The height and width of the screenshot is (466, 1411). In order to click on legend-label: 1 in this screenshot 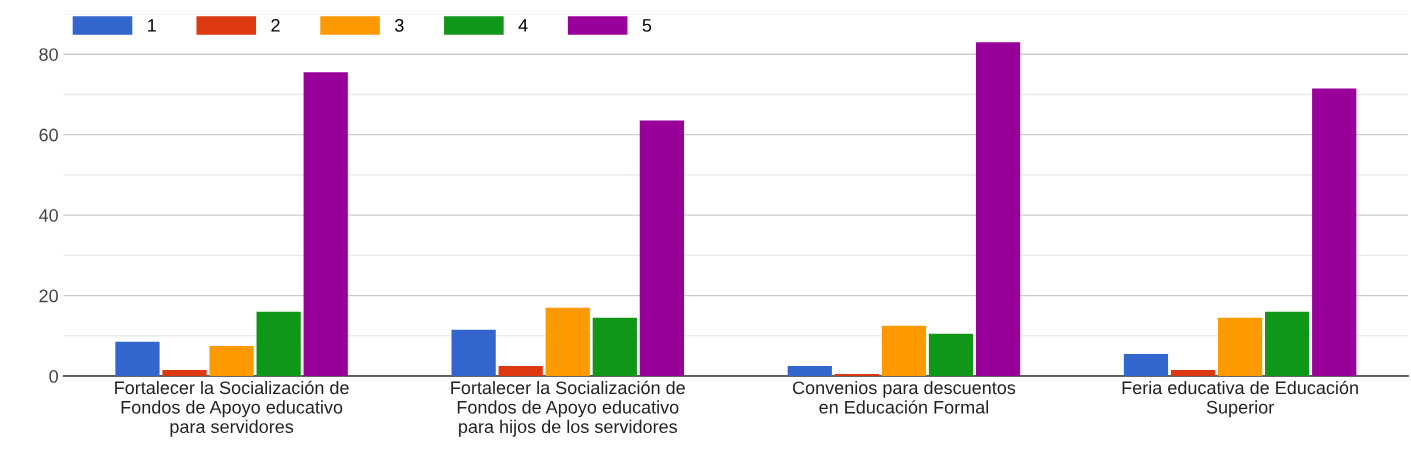, I will do `click(152, 25)`.